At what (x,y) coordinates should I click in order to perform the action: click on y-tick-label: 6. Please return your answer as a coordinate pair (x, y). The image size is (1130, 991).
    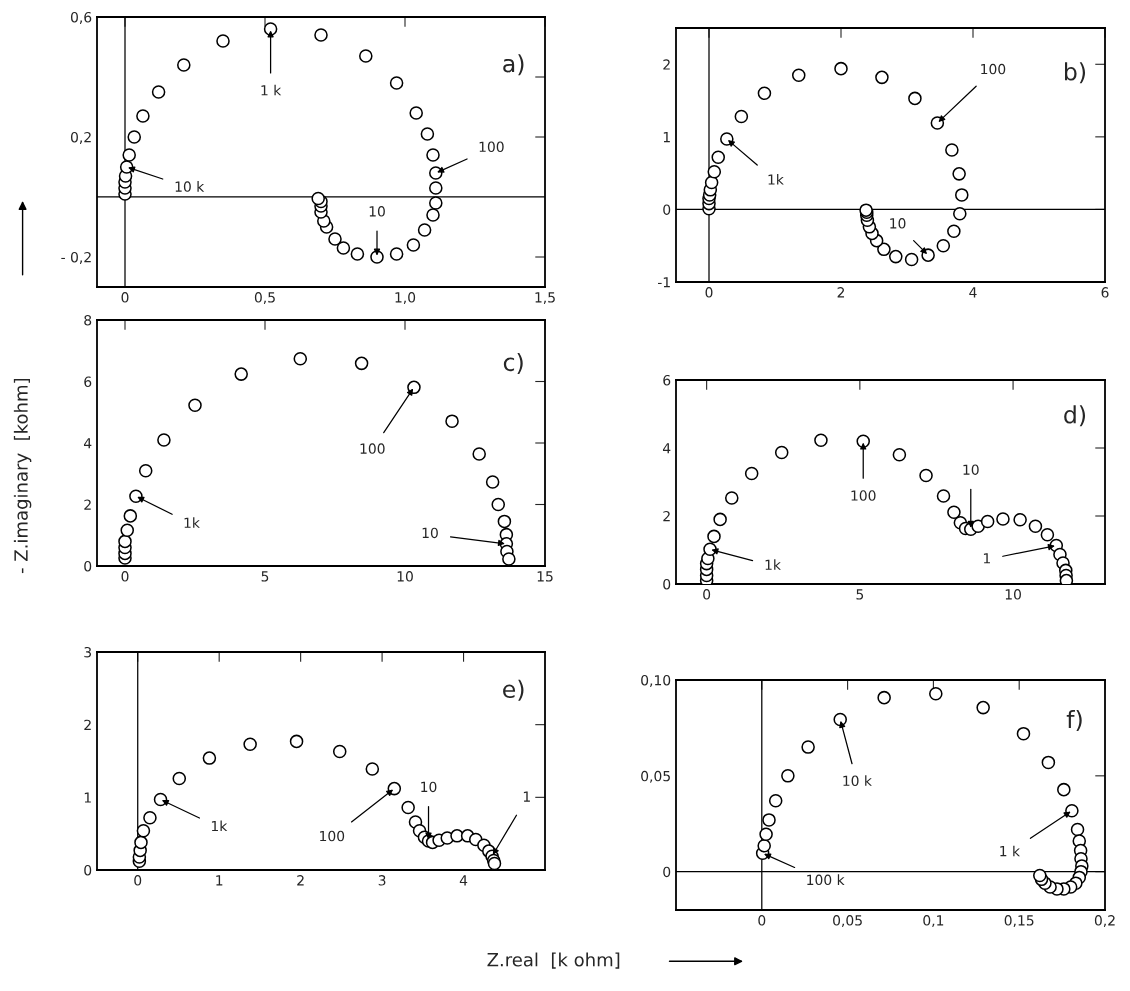
    Looking at the image, I should click on (88, 381).